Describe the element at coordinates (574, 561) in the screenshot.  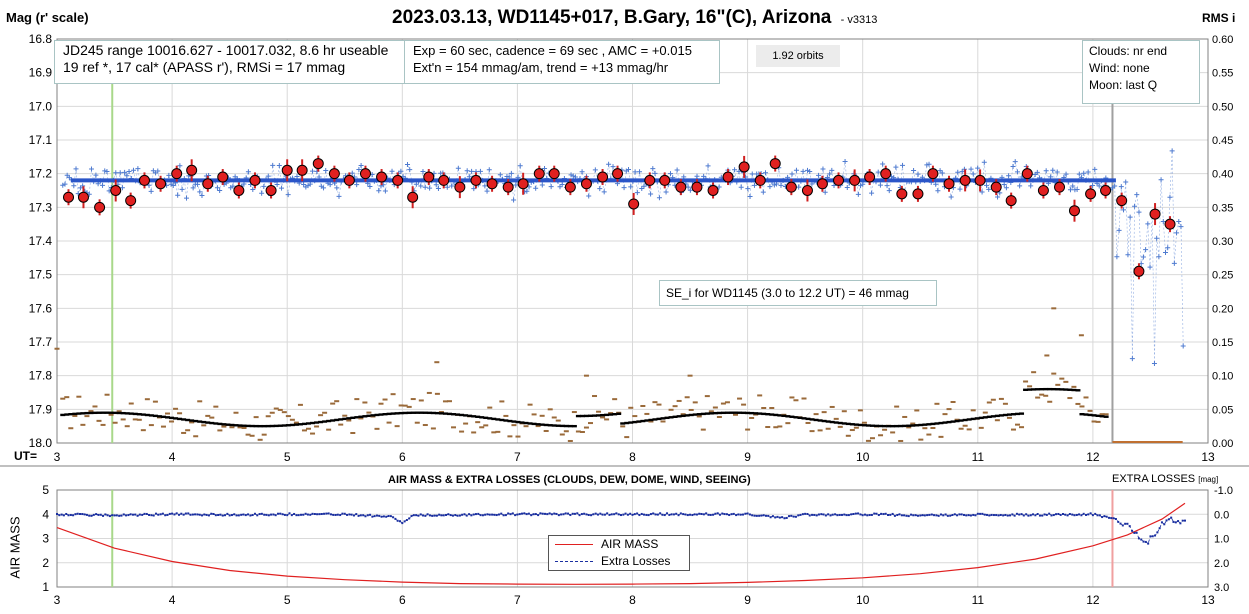
I see `legend-losses-swatch` at that location.